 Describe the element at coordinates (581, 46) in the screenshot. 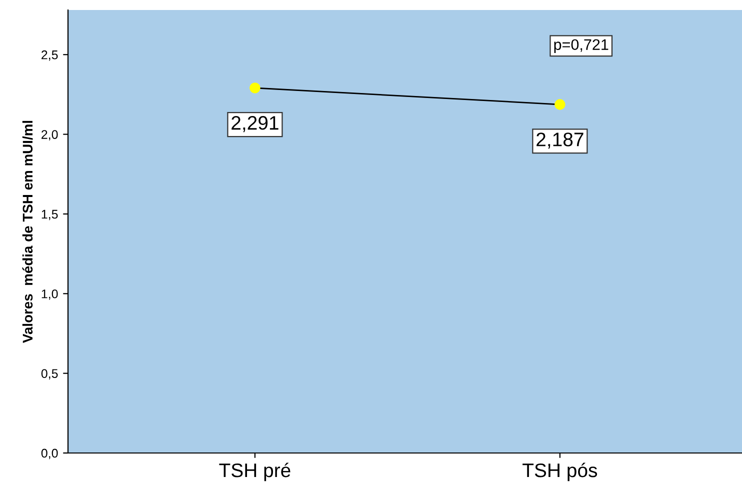

I see `annotation: p=0,721` at that location.